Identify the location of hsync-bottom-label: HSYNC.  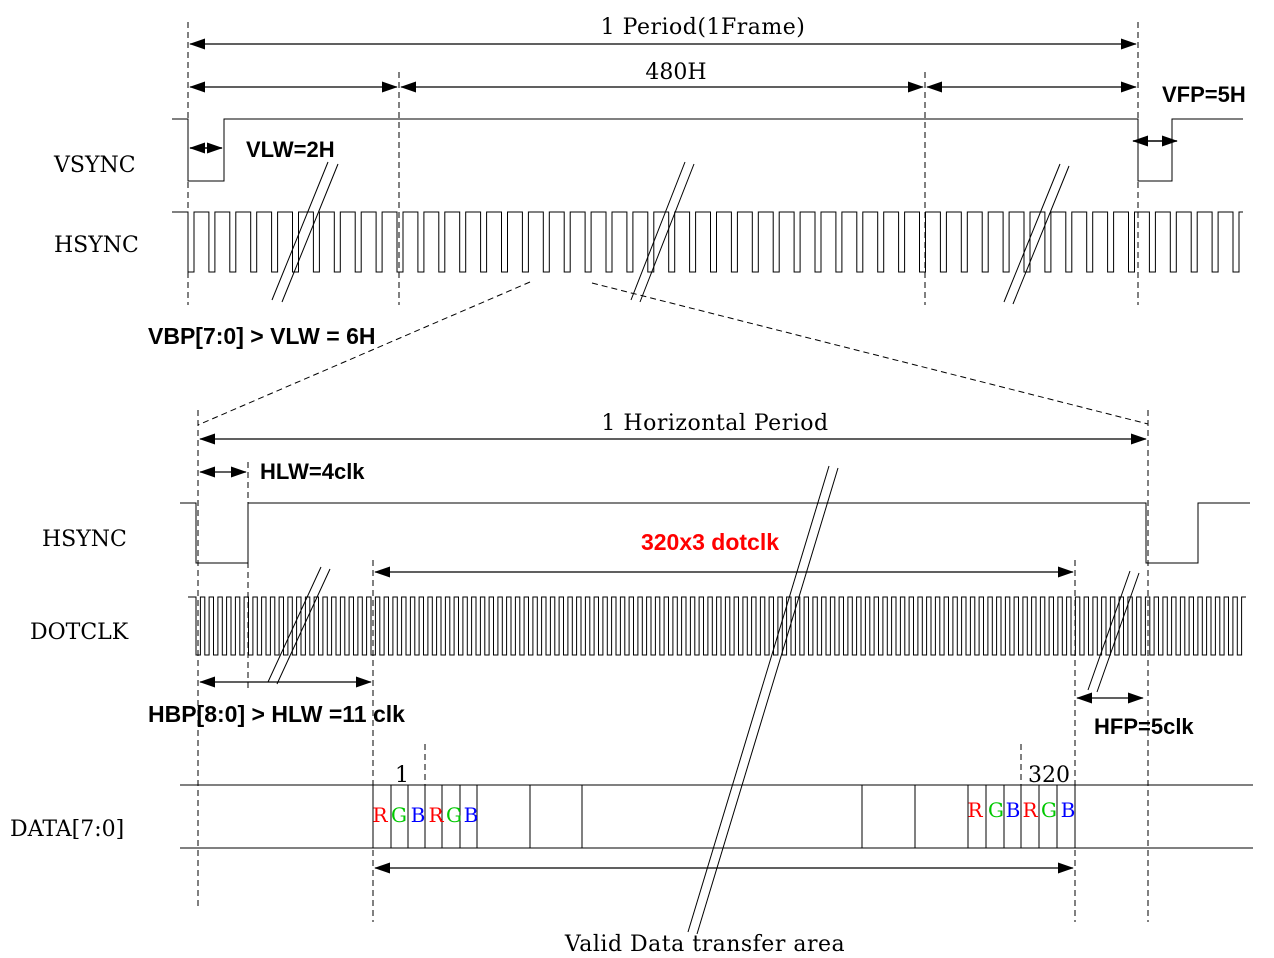
(84, 539).